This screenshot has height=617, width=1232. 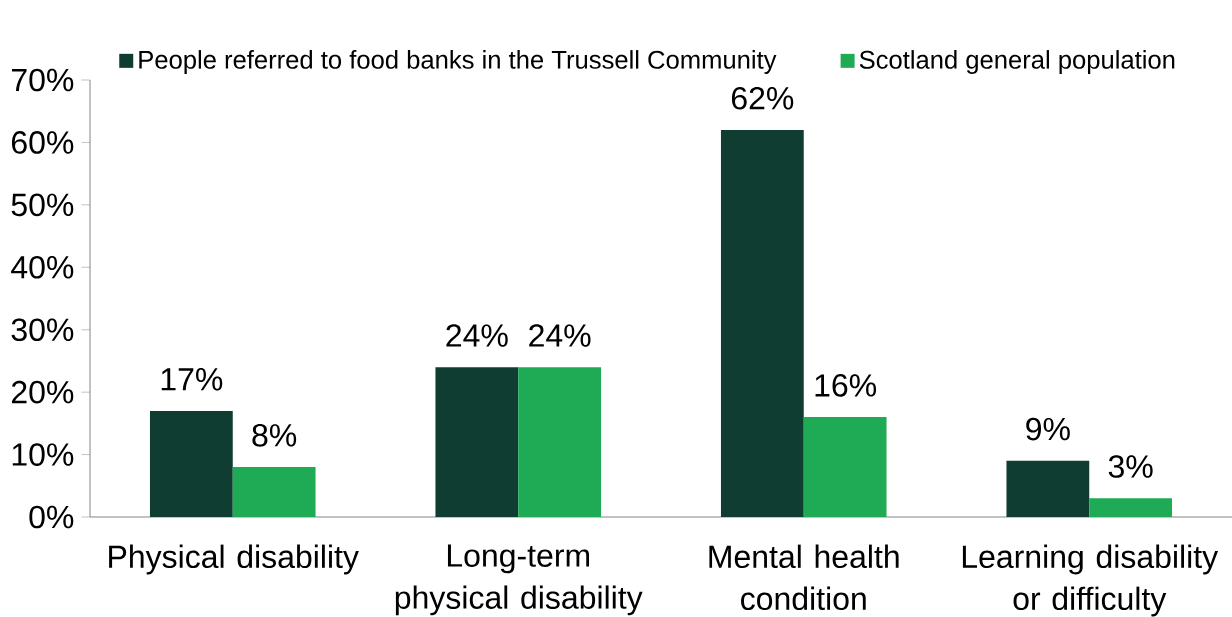 What do you see at coordinates (846, 385) in the screenshot?
I see `data-label: 16%` at bounding box center [846, 385].